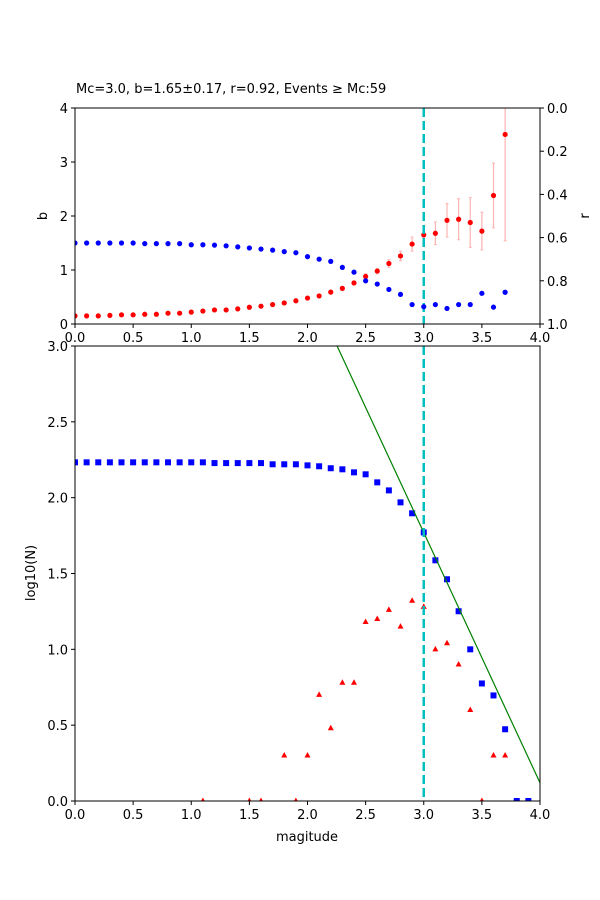 Image resolution: width=600 pixels, height=900 pixels. What do you see at coordinates (557, 239) in the screenshot?
I see `top-right-tick-label: 0.6` at bounding box center [557, 239].